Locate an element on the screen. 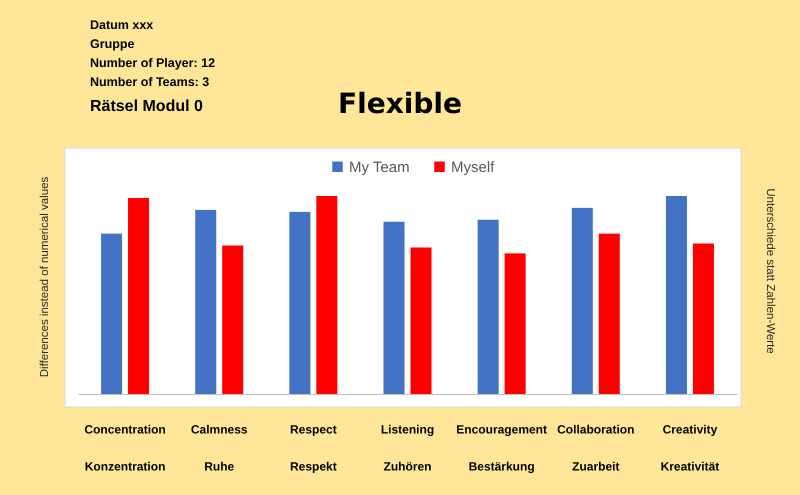 Image resolution: width=800 pixels, height=495 pixels. text: Rätsel Modul 0 is located at coordinates (147, 106).